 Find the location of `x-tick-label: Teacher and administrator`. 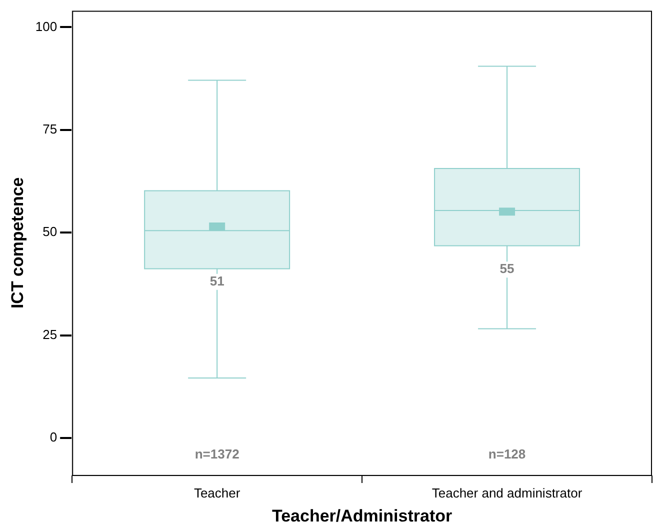

x-tick-label: Teacher and administrator is located at coordinates (507, 492).